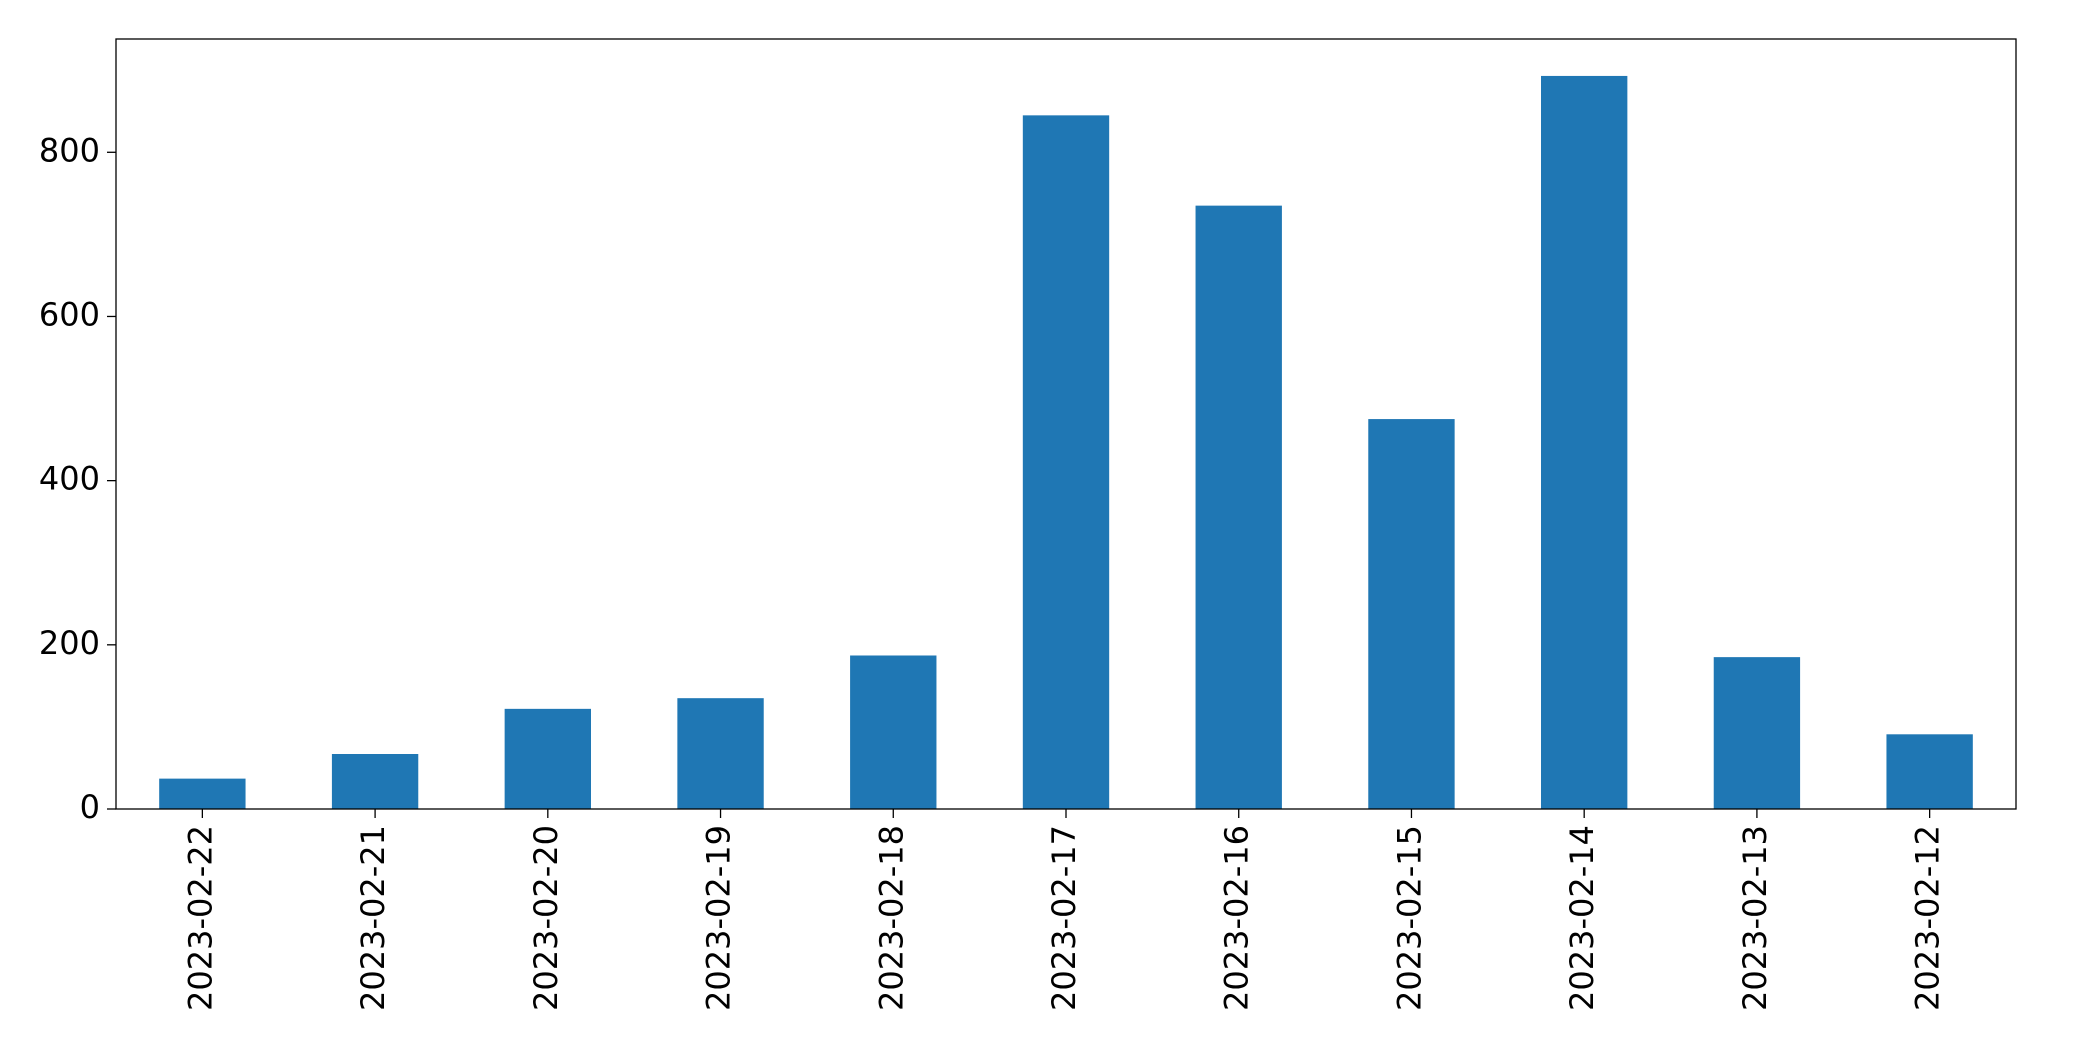  Describe the element at coordinates (90, 807) in the screenshot. I see `y-tick-label: 0` at that location.